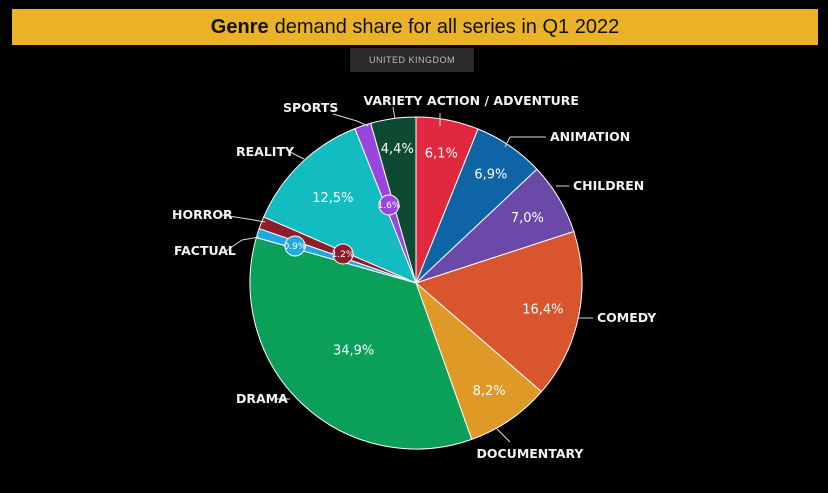  Describe the element at coordinates (265, 151) in the screenshot. I see `category-label-reality: REALITY` at that location.